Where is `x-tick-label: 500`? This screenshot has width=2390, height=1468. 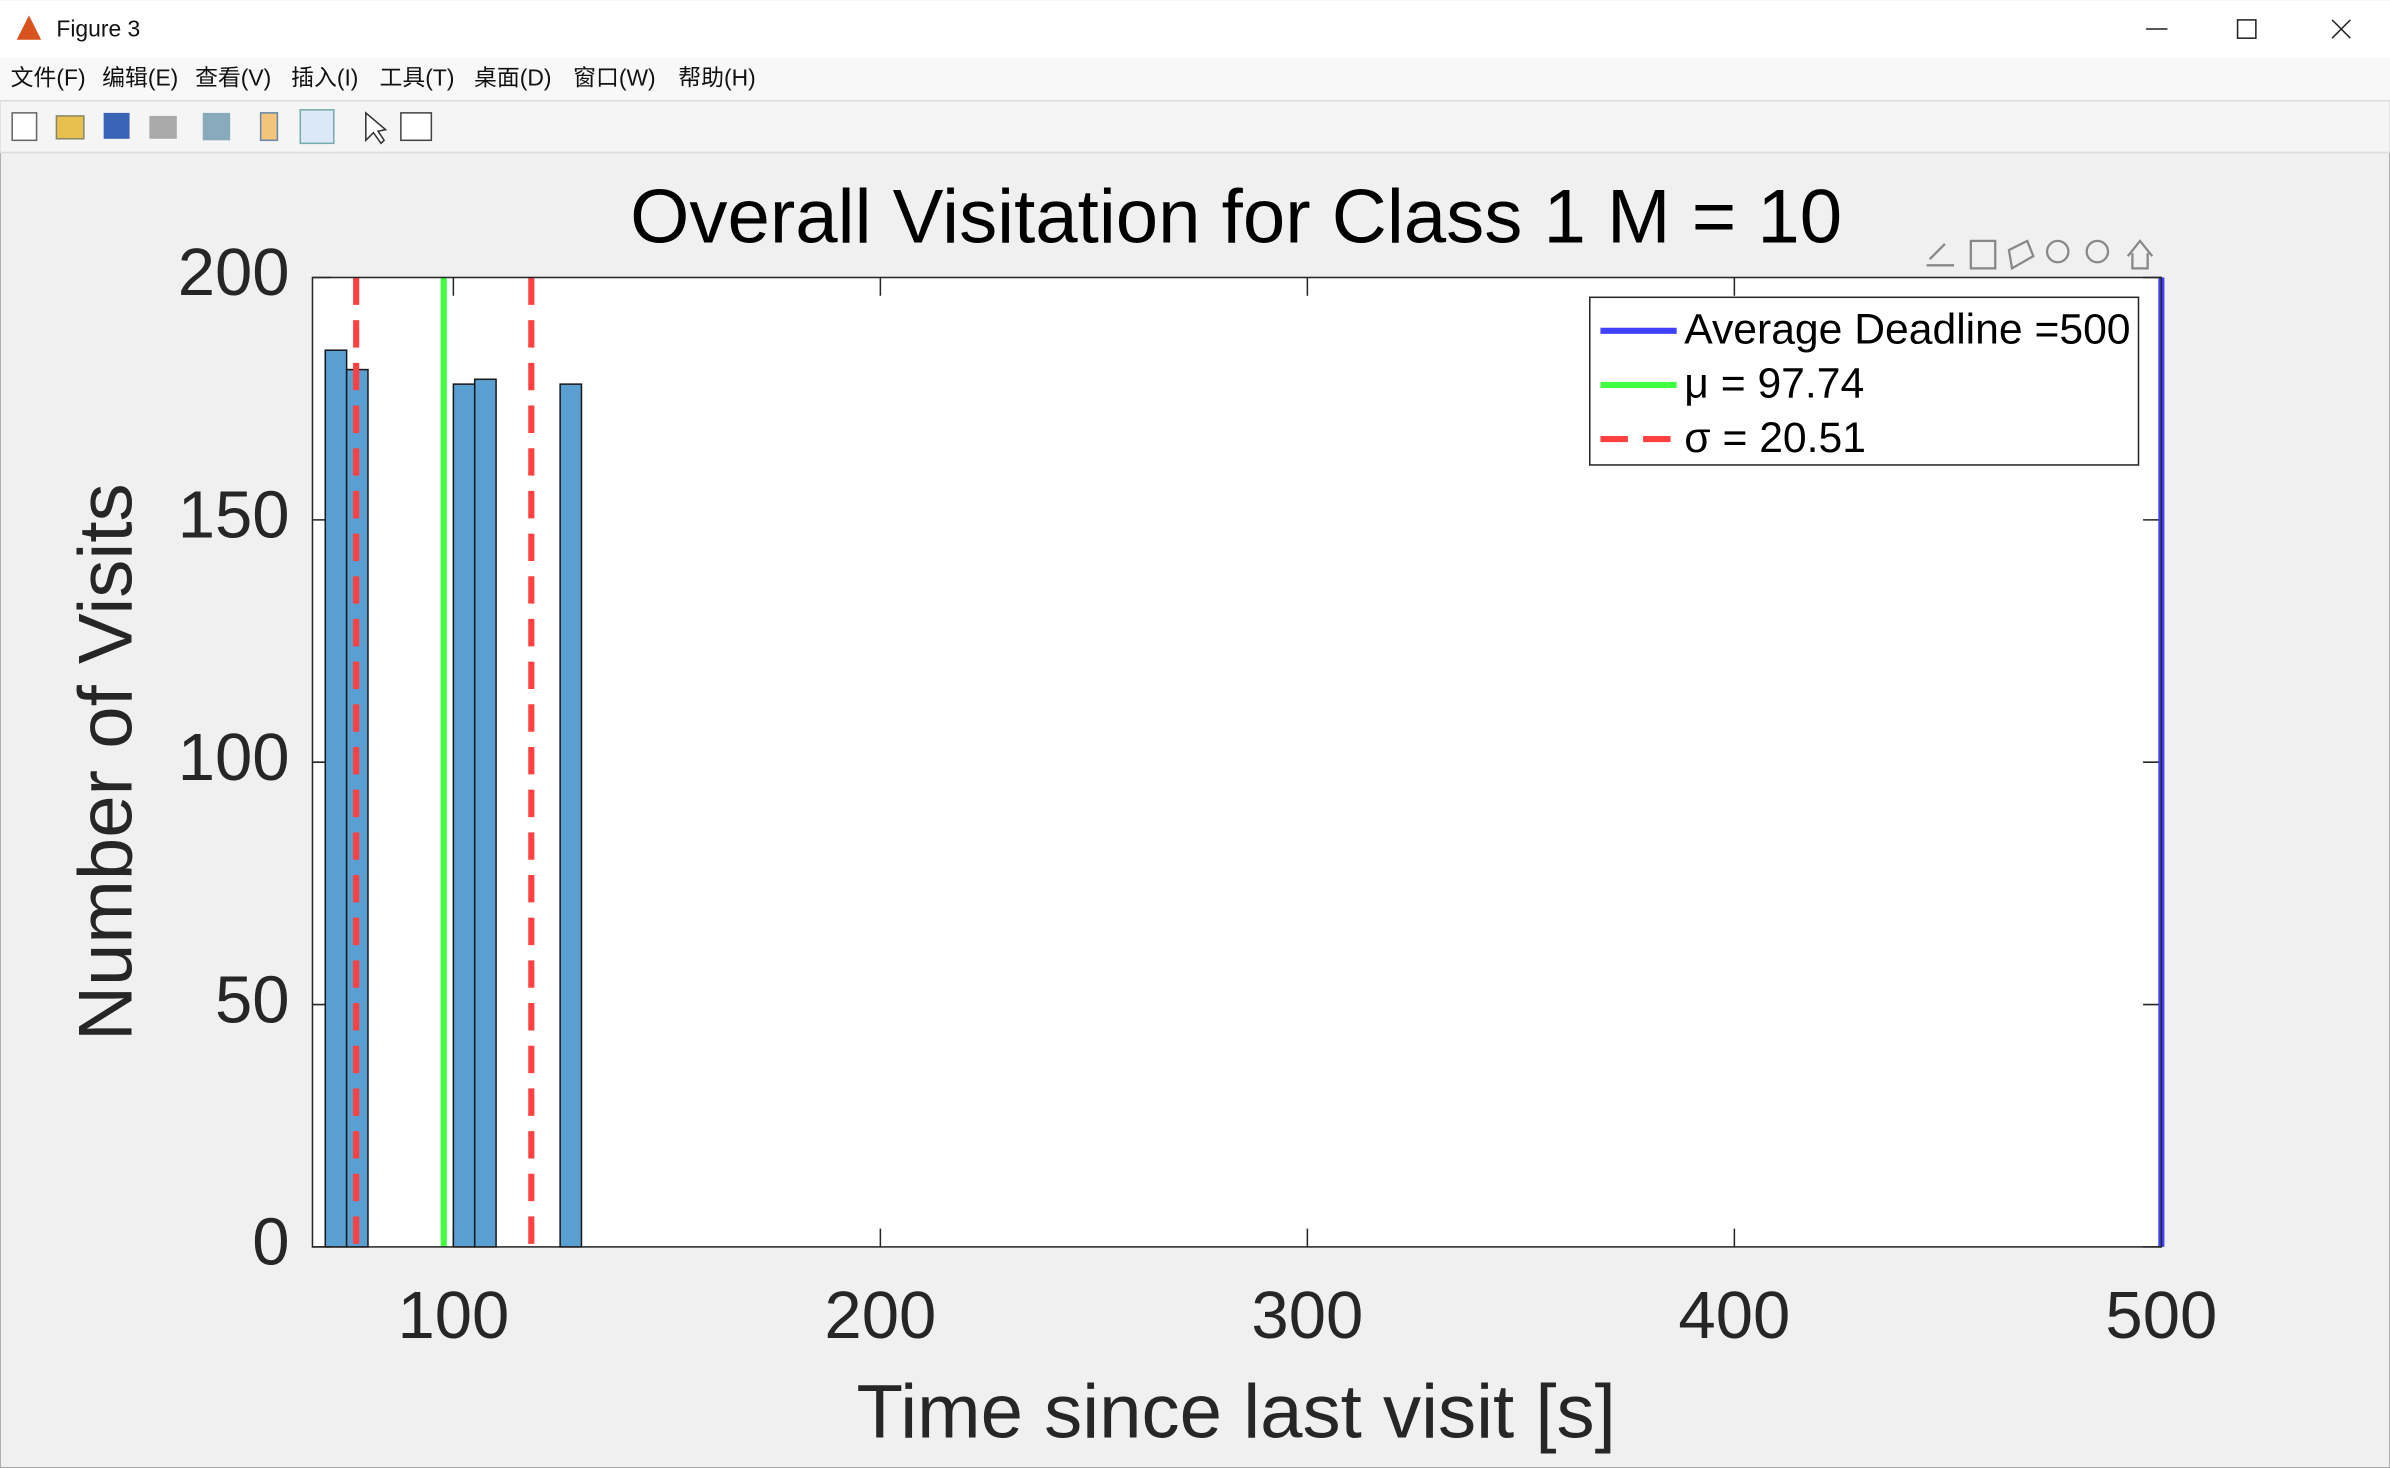
x-tick-label: 500 is located at coordinates (2161, 1315).